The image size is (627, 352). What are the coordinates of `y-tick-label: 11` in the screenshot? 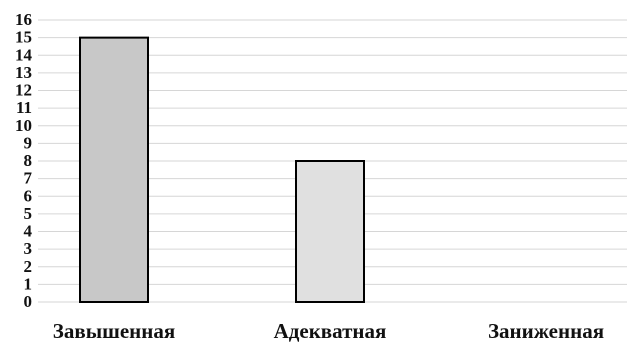 It's located at (24, 107).